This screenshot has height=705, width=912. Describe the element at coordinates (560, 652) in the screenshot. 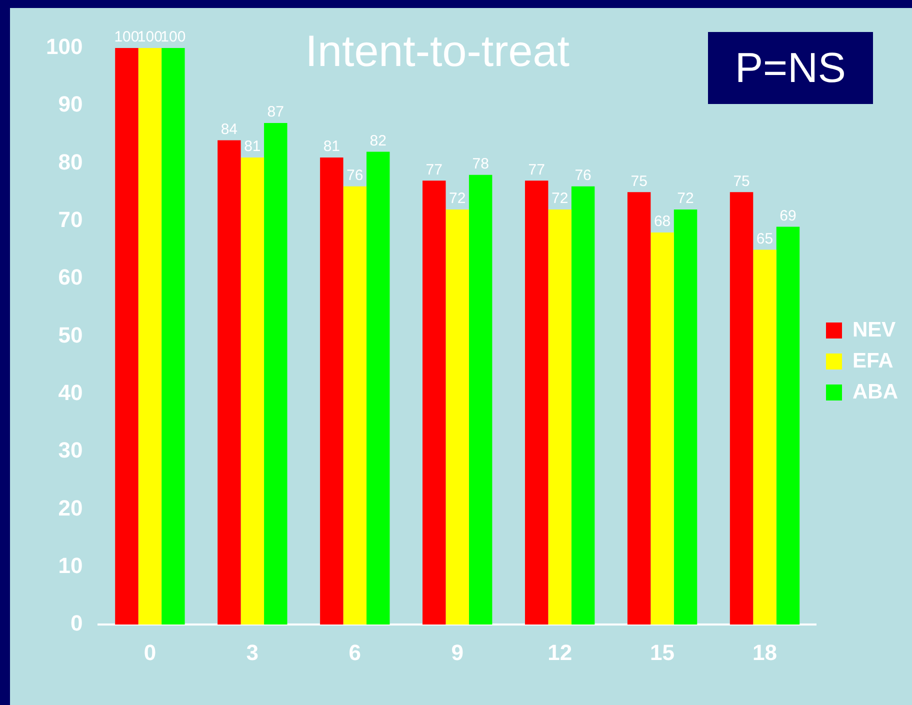

I see `x-tick-label: 12` at that location.